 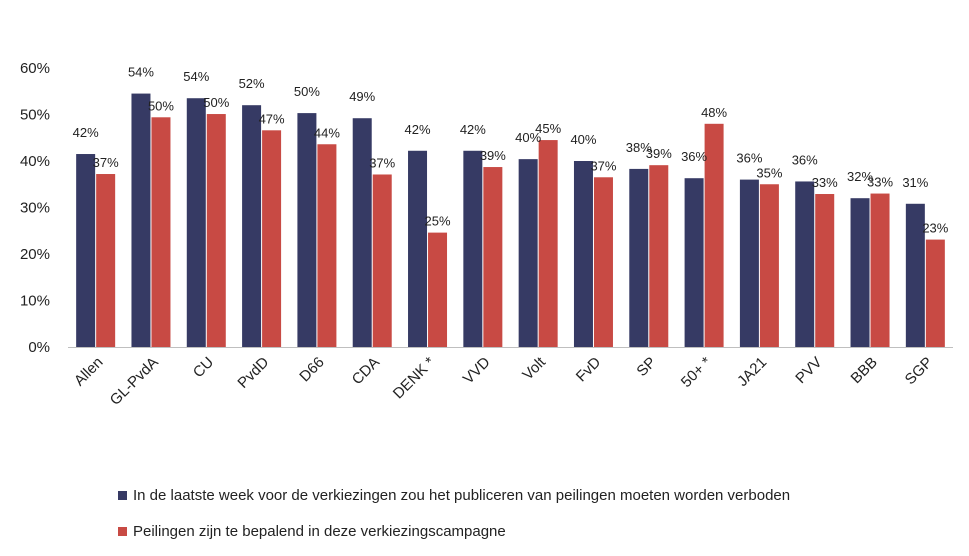 What do you see at coordinates (548, 128) in the screenshot?
I see `data-label-series-2: 45%` at bounding box center [548, 128].